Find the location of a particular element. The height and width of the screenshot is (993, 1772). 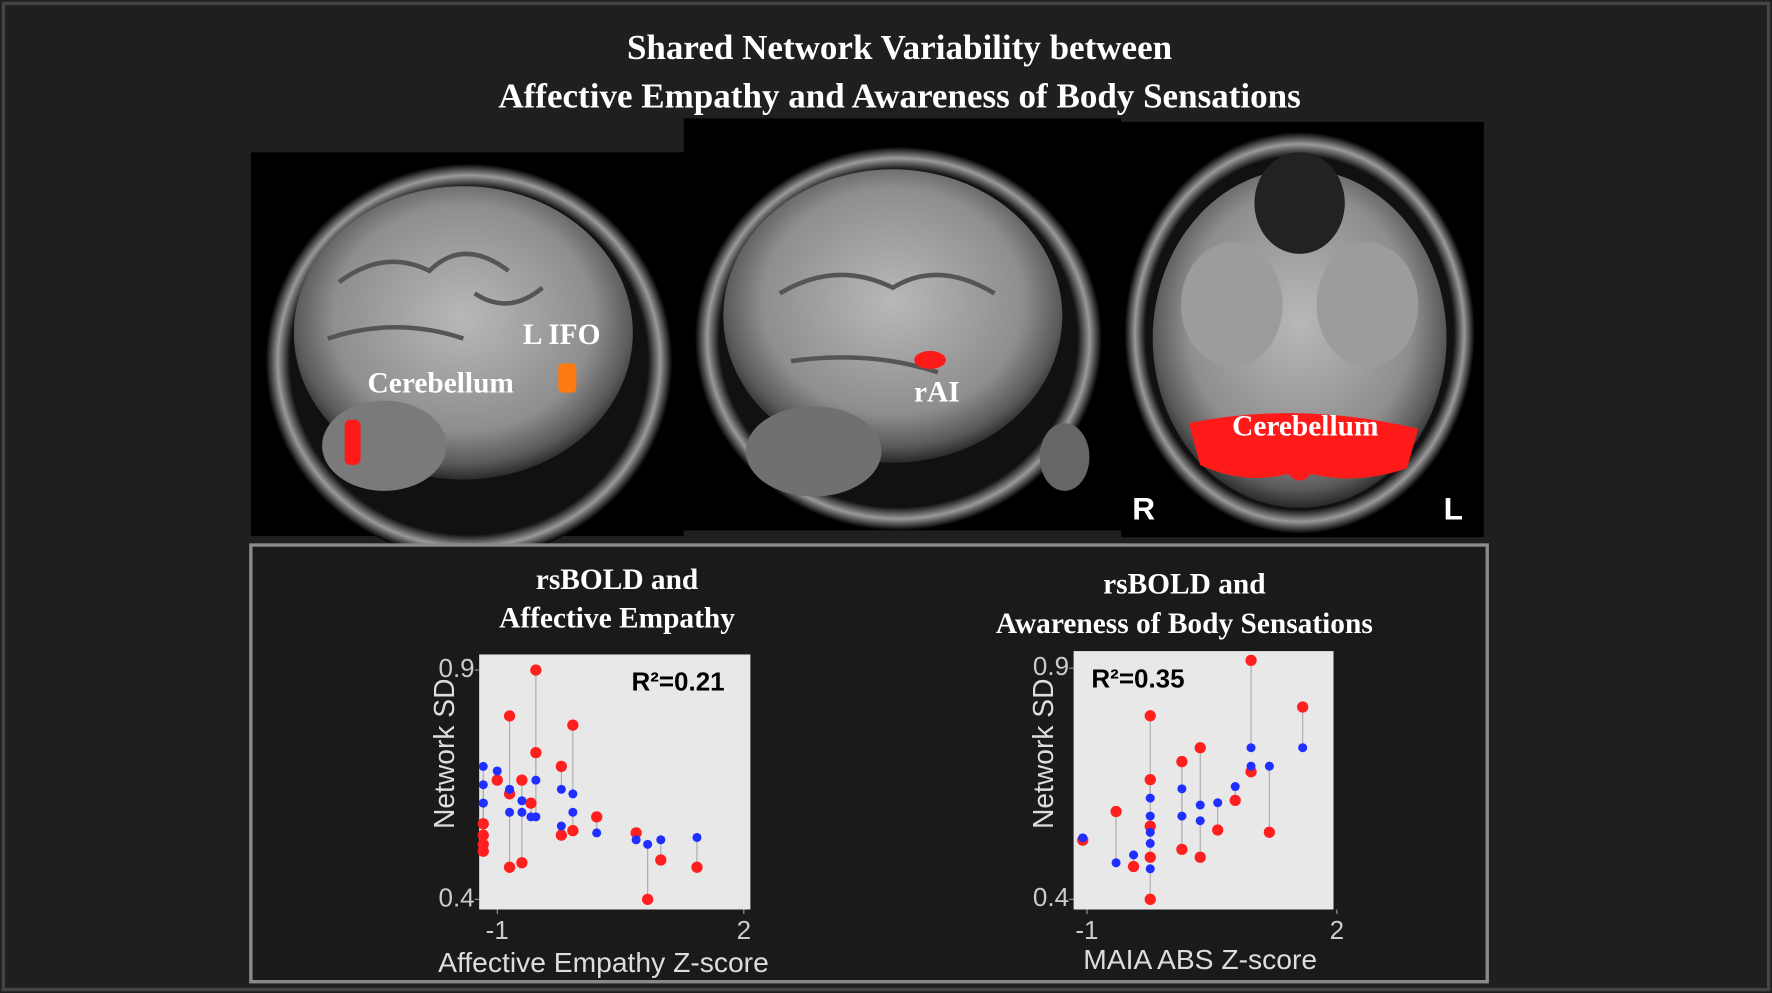

x-axis-label: Affective Empathy Z-score is located at coordinates (603, 962).